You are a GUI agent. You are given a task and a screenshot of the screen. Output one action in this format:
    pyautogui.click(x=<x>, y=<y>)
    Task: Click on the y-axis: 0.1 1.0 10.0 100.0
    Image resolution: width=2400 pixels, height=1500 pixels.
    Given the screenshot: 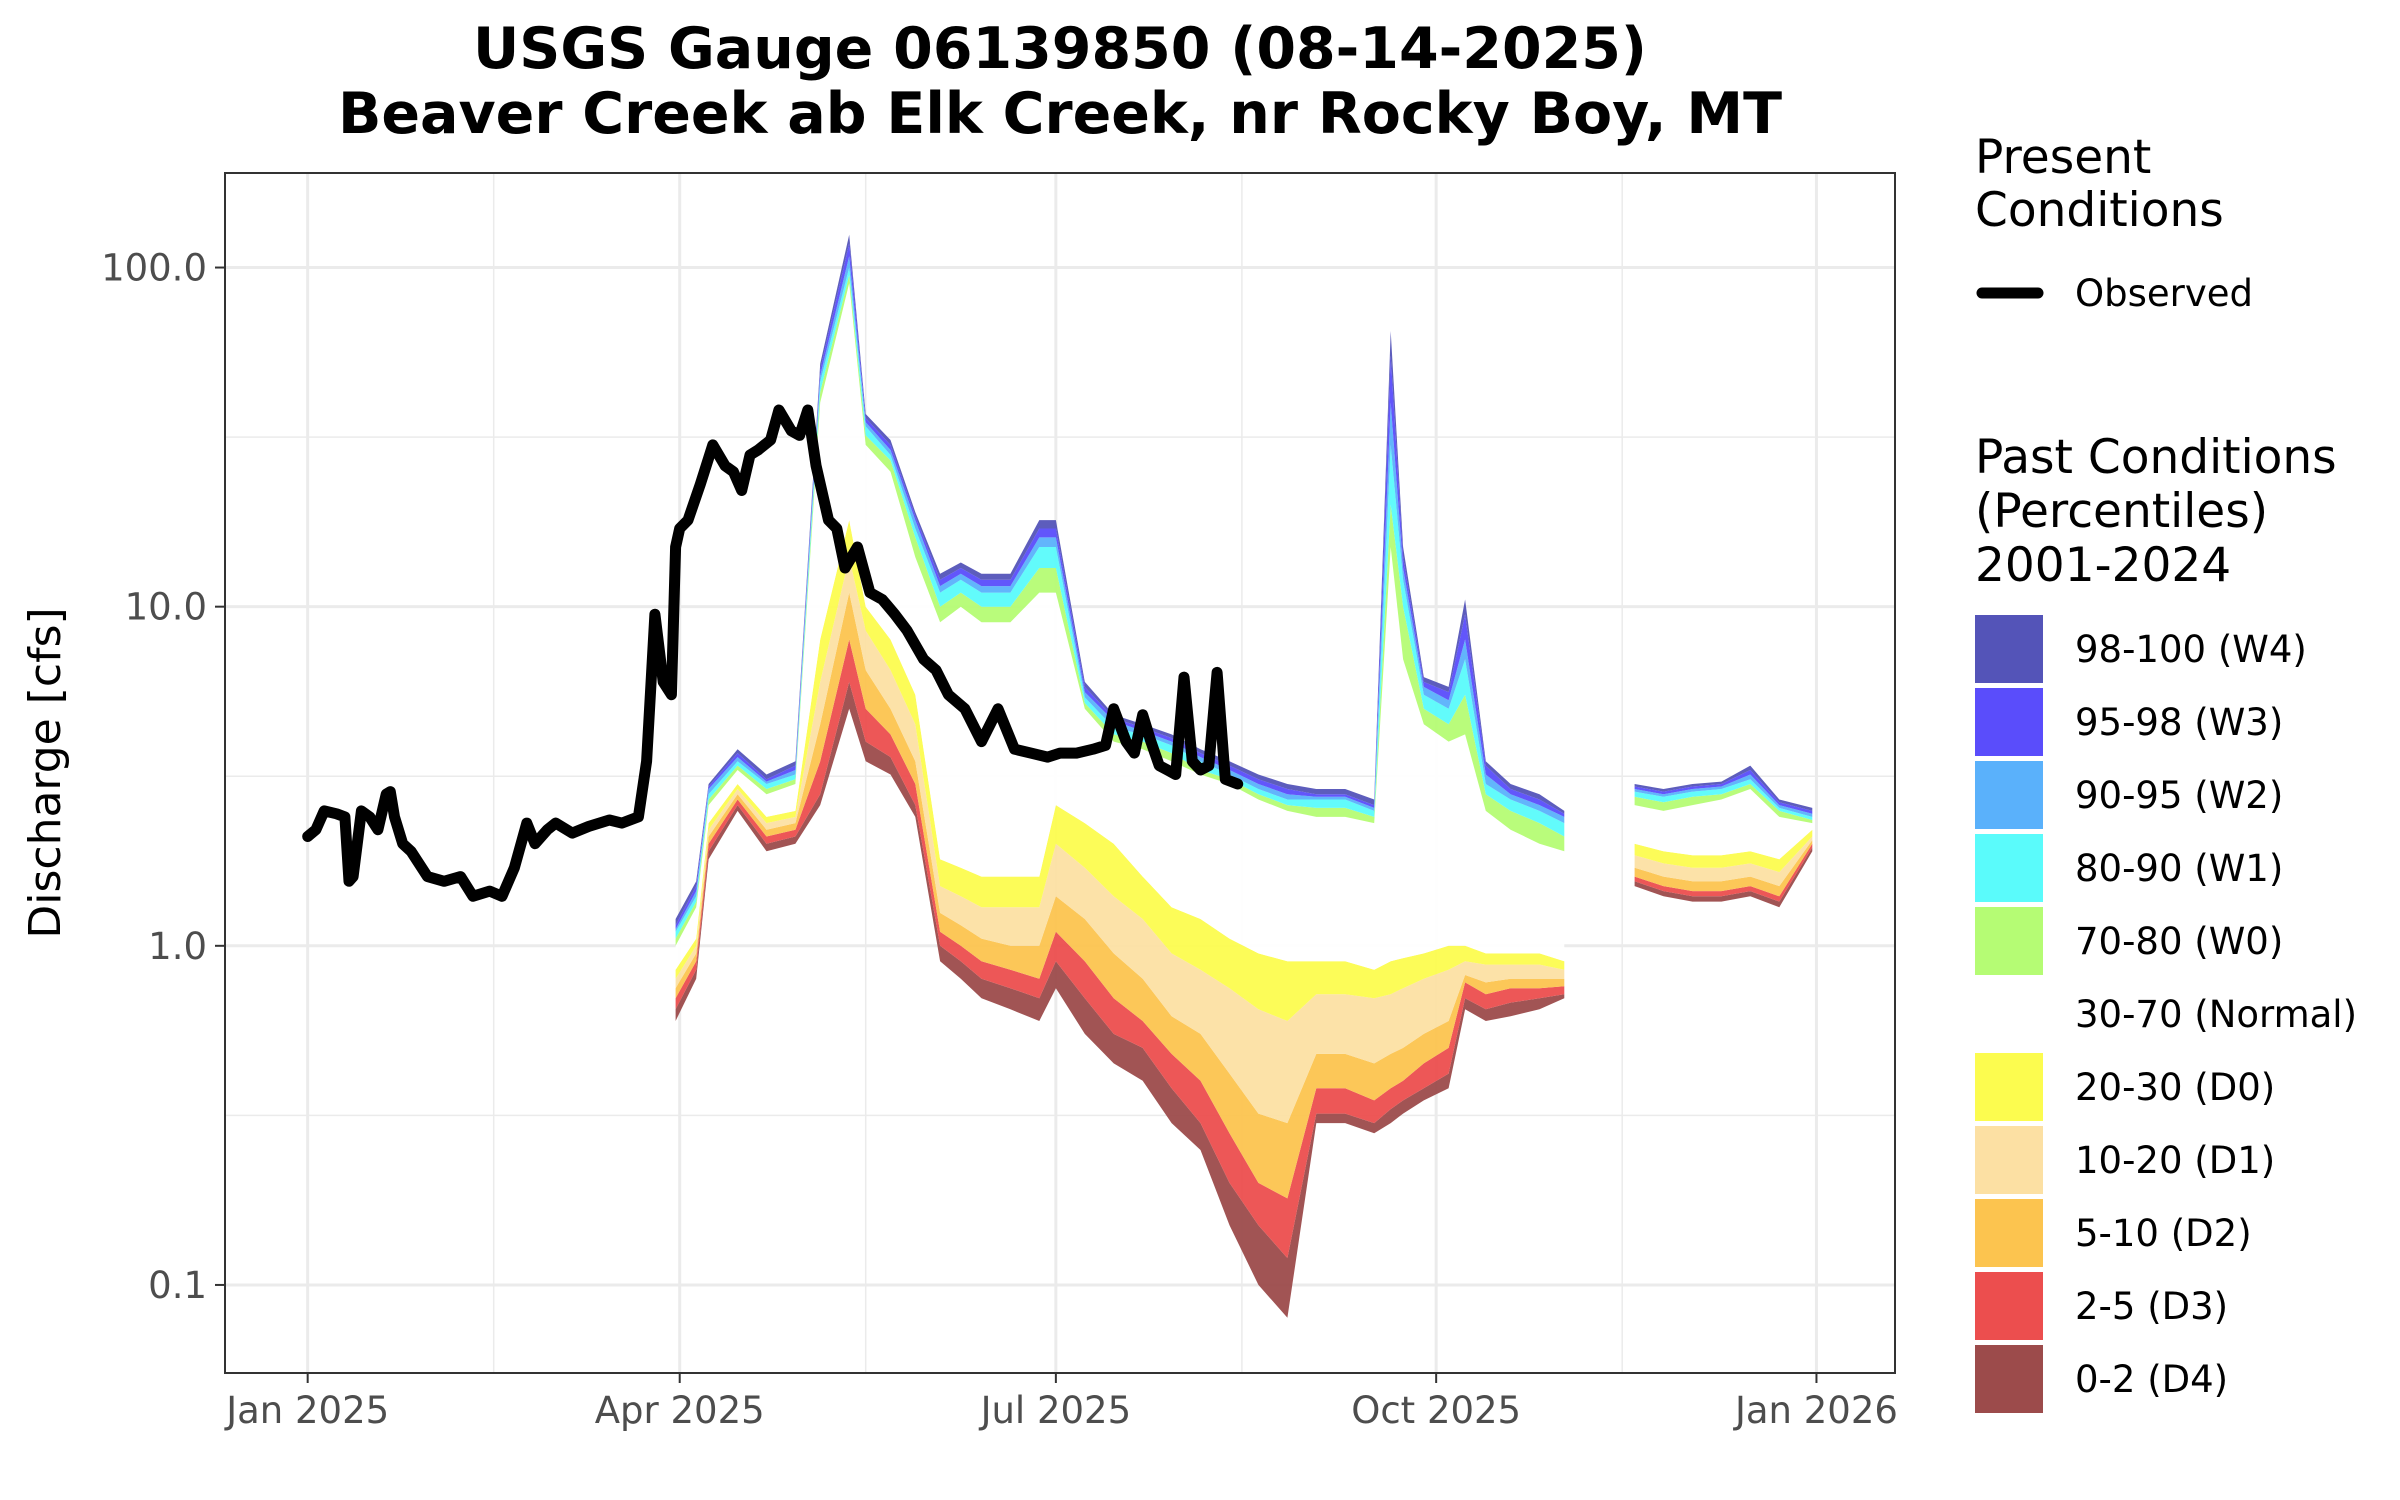 What is the action you would take?
    pyautogui.click(x=163, y=777)
    